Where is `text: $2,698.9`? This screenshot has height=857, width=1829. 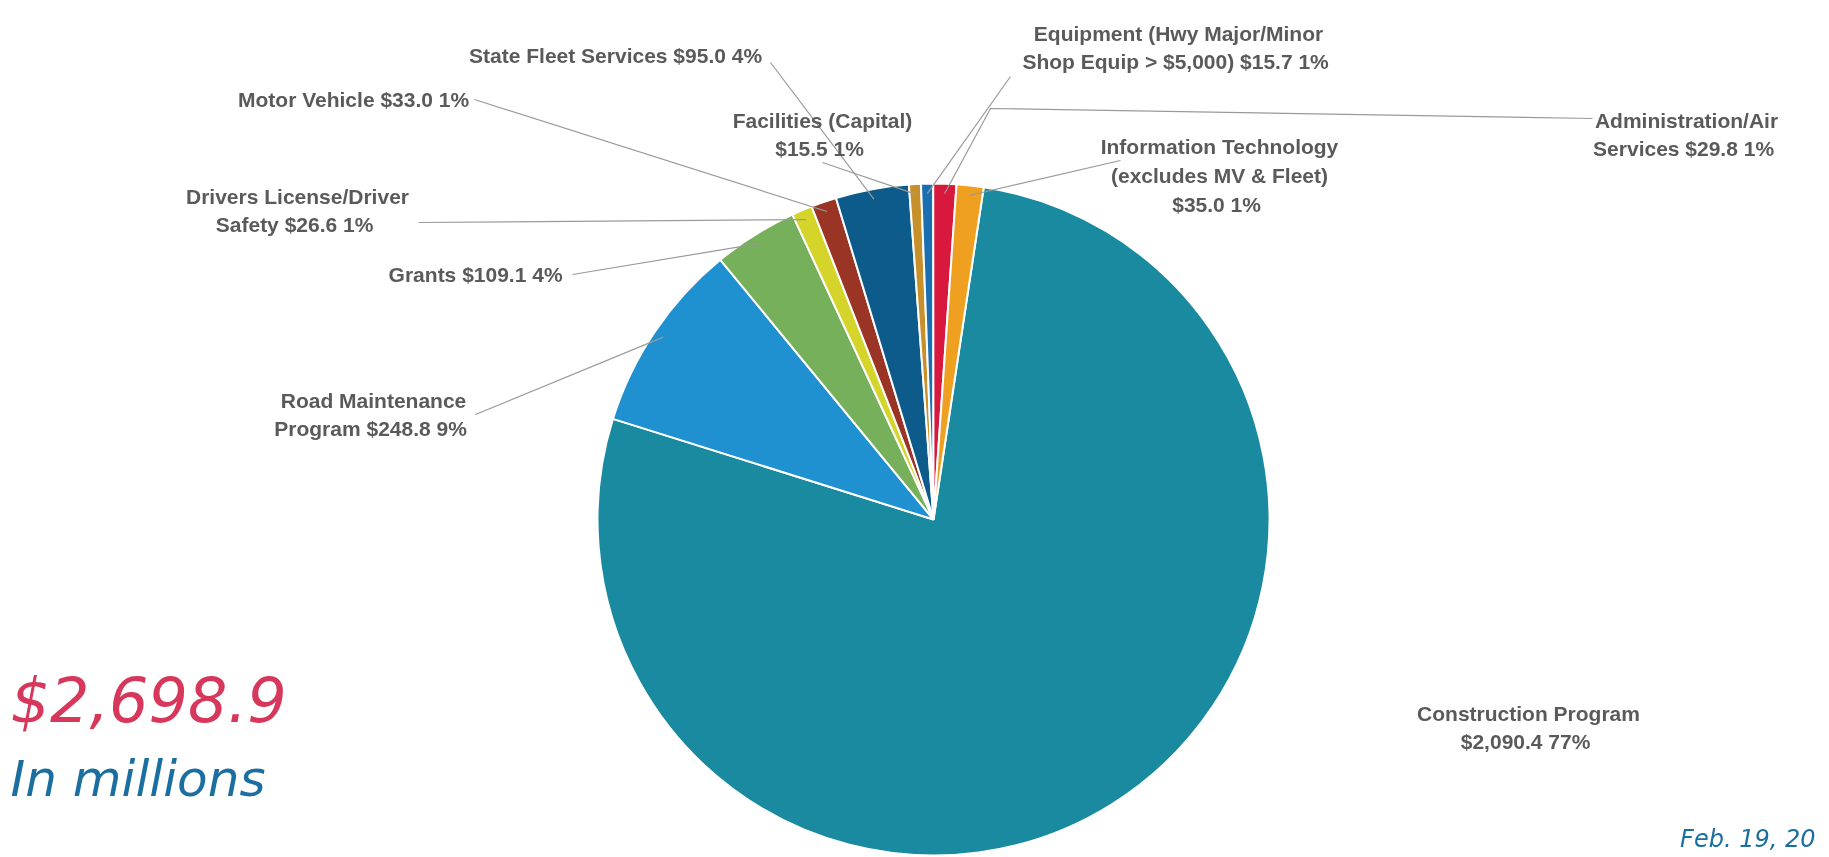
text: $2,698.9 is located at coordinates (148, 700).